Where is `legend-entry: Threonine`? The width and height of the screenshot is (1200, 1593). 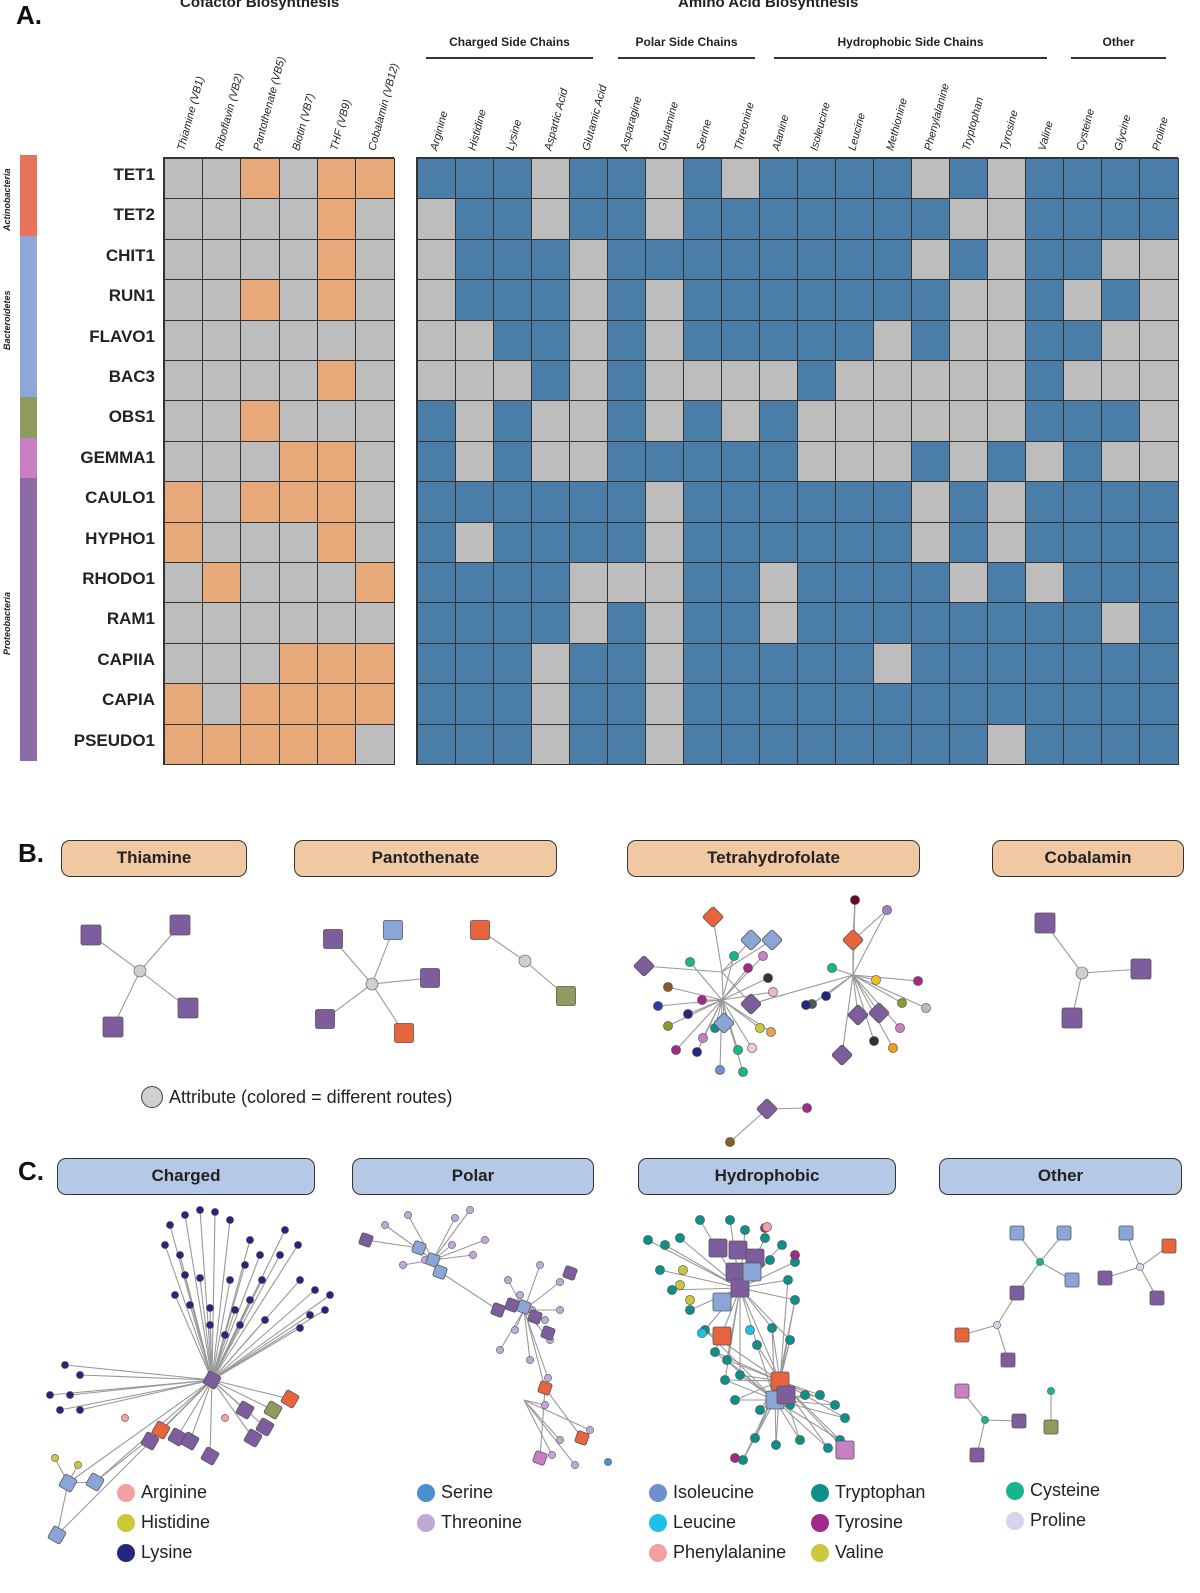 legend-entry: Threonine is located at coordinates (469, 1522).